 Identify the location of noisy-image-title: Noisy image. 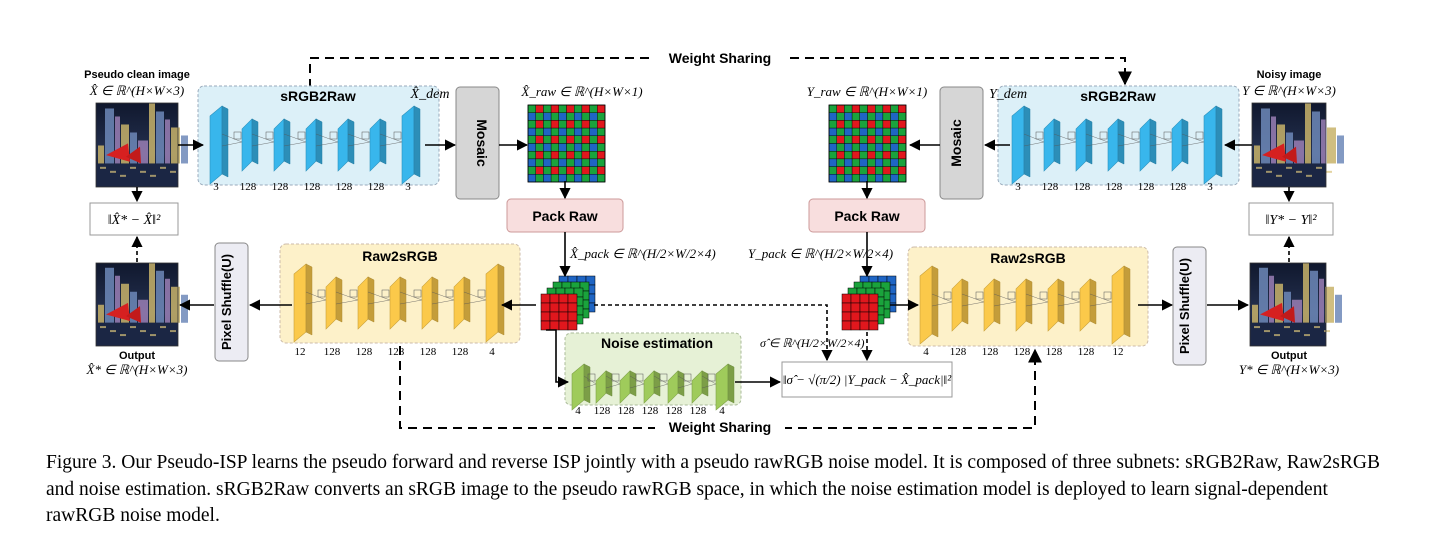
(1289, 75).